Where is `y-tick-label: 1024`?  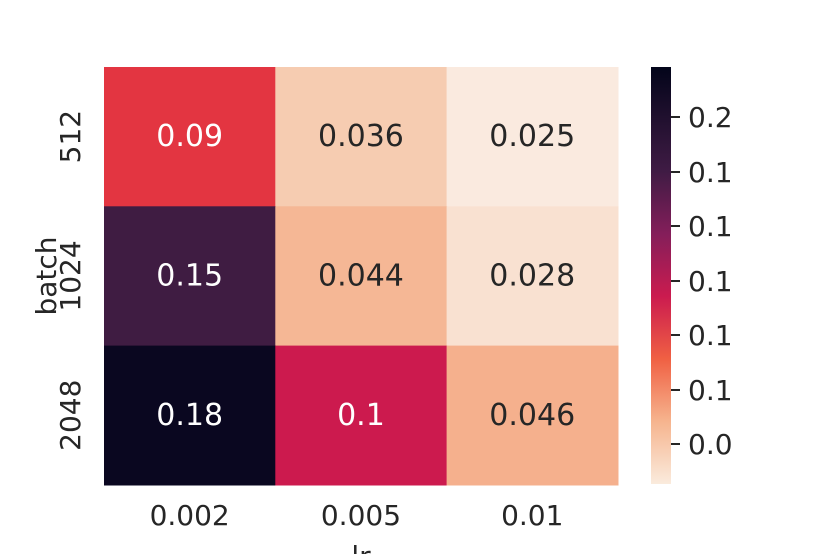
y-tick-label: 1024 is located at coordinates (70, 275).